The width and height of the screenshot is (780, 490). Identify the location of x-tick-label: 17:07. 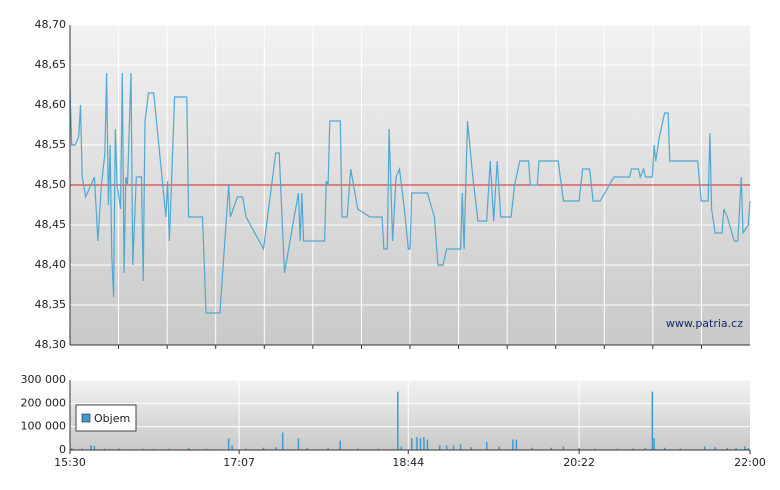
(239, 462).